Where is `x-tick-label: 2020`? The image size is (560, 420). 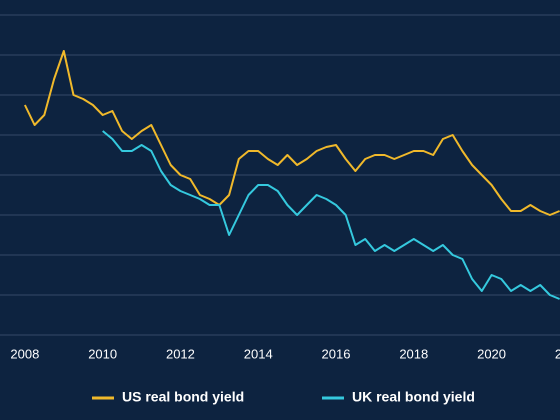 x-tick-label: 2020 is located at coordinates (491, 353).